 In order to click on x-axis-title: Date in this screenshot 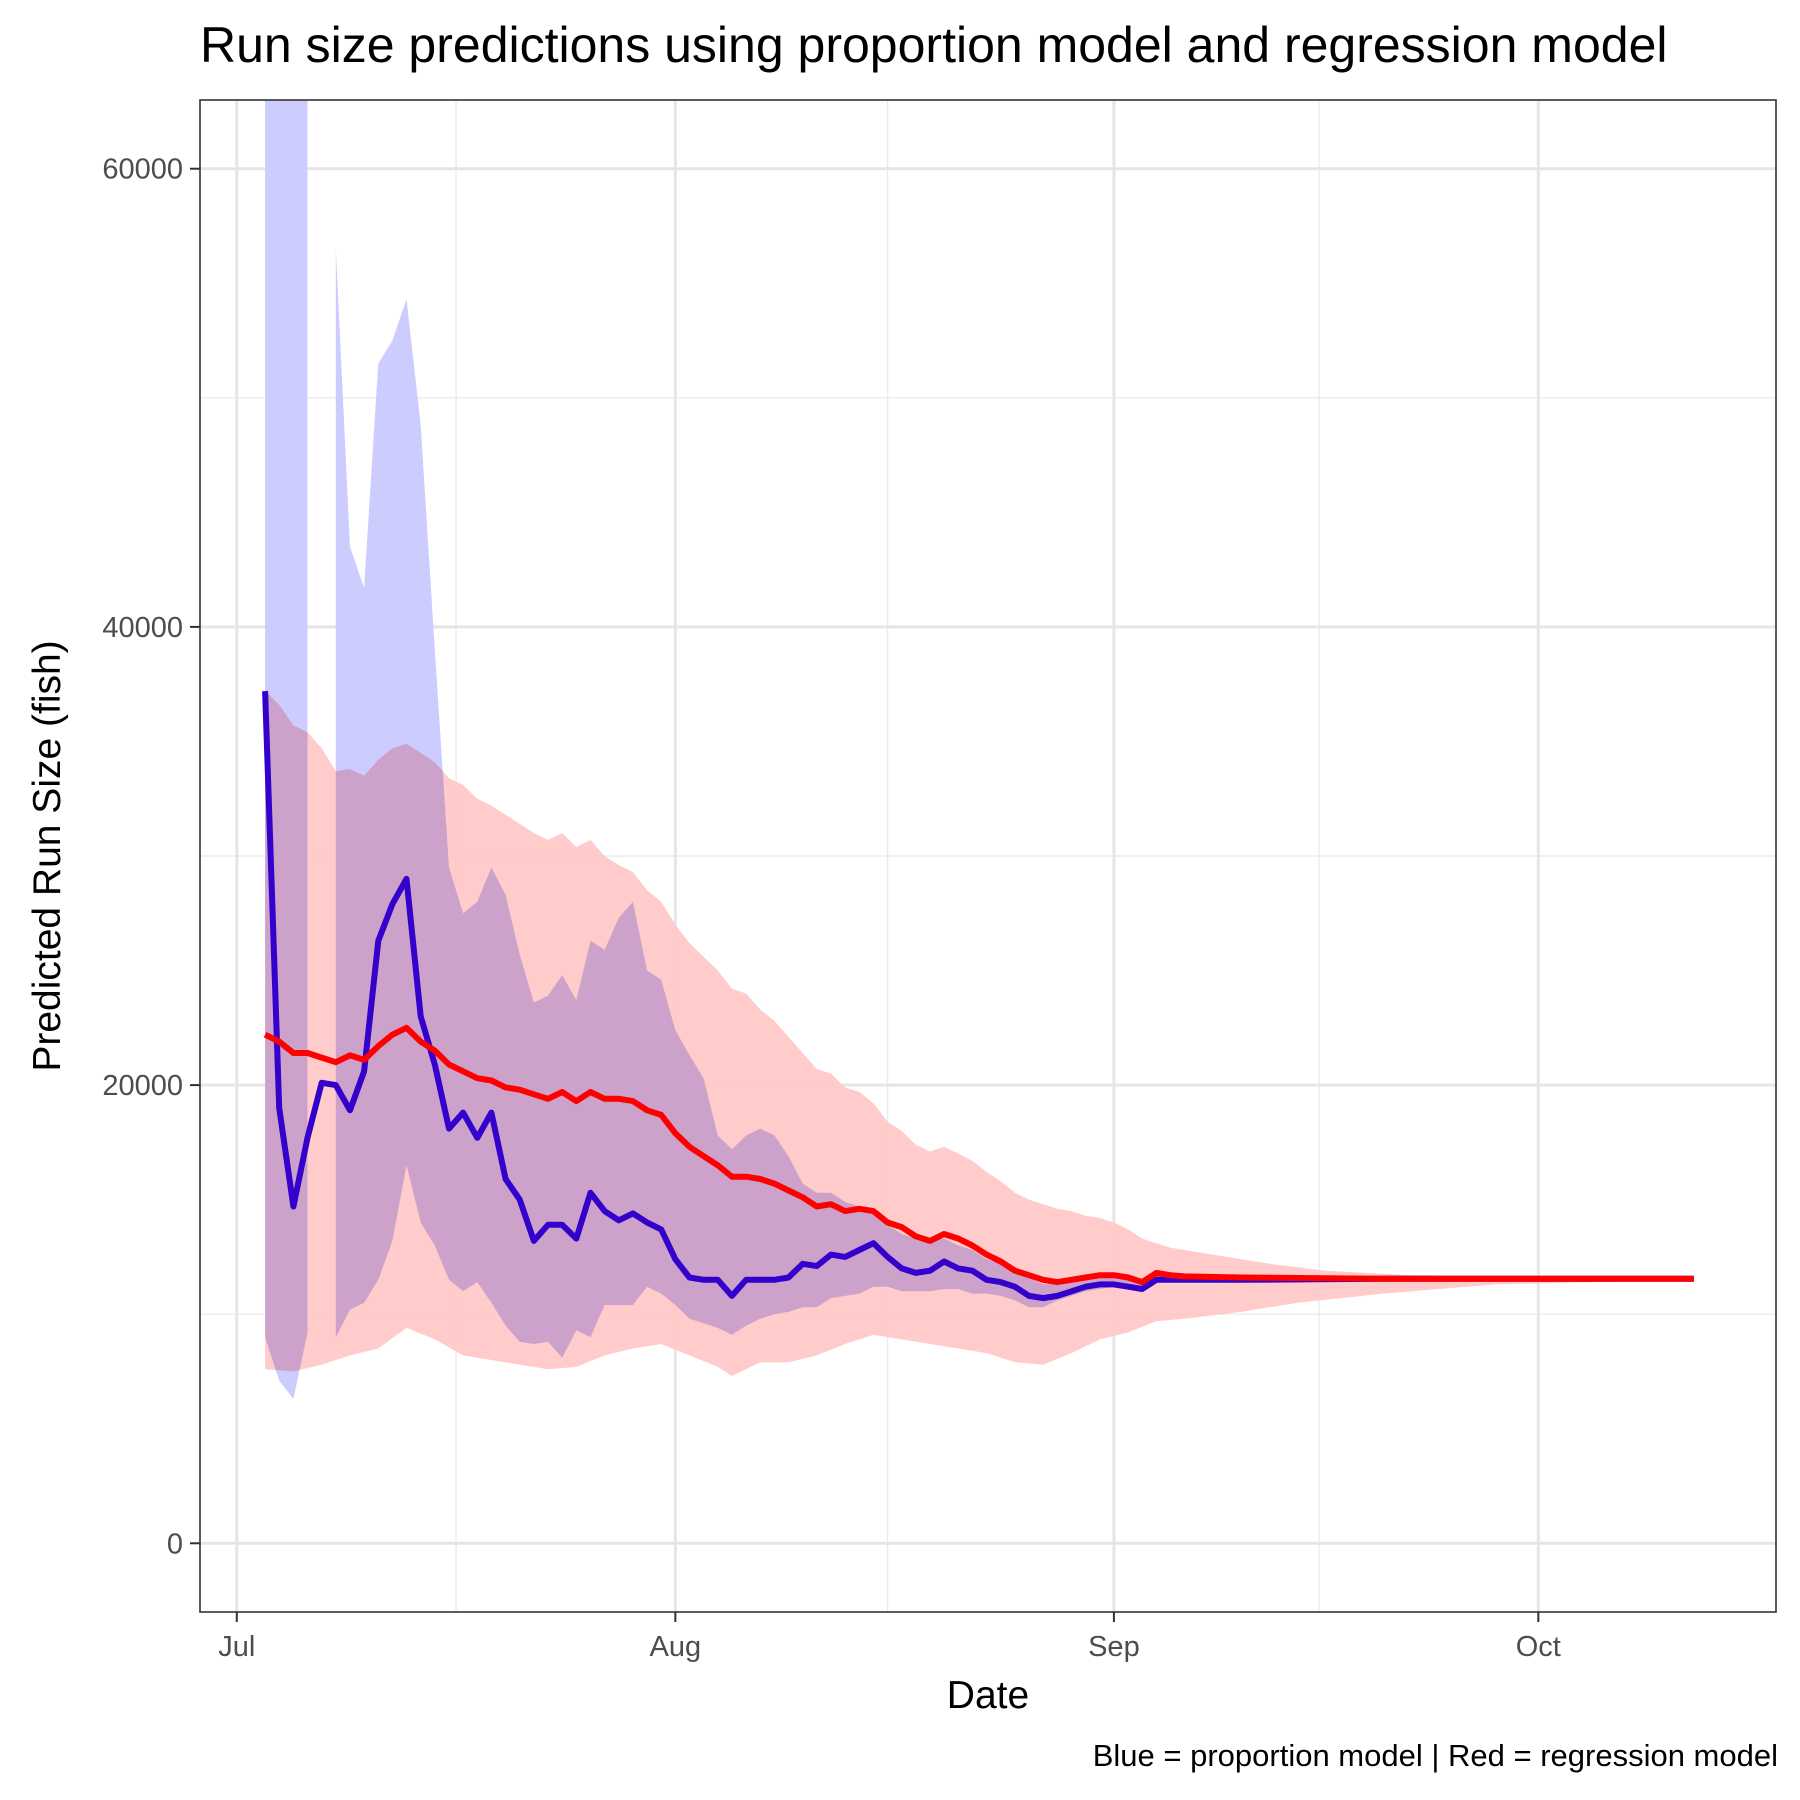, I will do `click(988, 1695)`.